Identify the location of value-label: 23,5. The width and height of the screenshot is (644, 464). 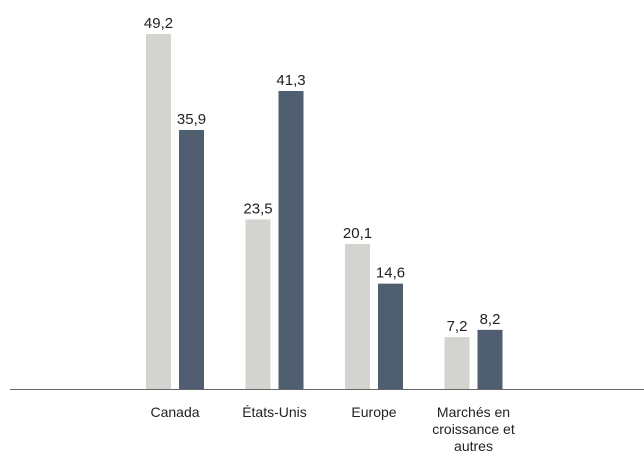
(257, 208).